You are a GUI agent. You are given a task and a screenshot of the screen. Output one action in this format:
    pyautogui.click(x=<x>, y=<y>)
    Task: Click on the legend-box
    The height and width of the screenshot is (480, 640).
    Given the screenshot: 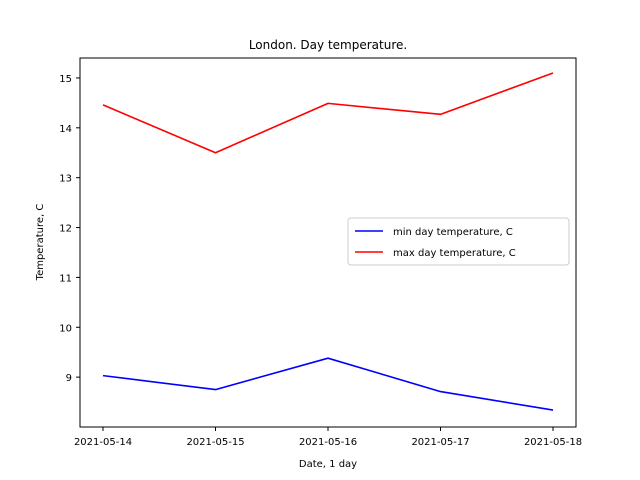 What is the action you would take?
    pyautogui.click(x=458, y=241)
    